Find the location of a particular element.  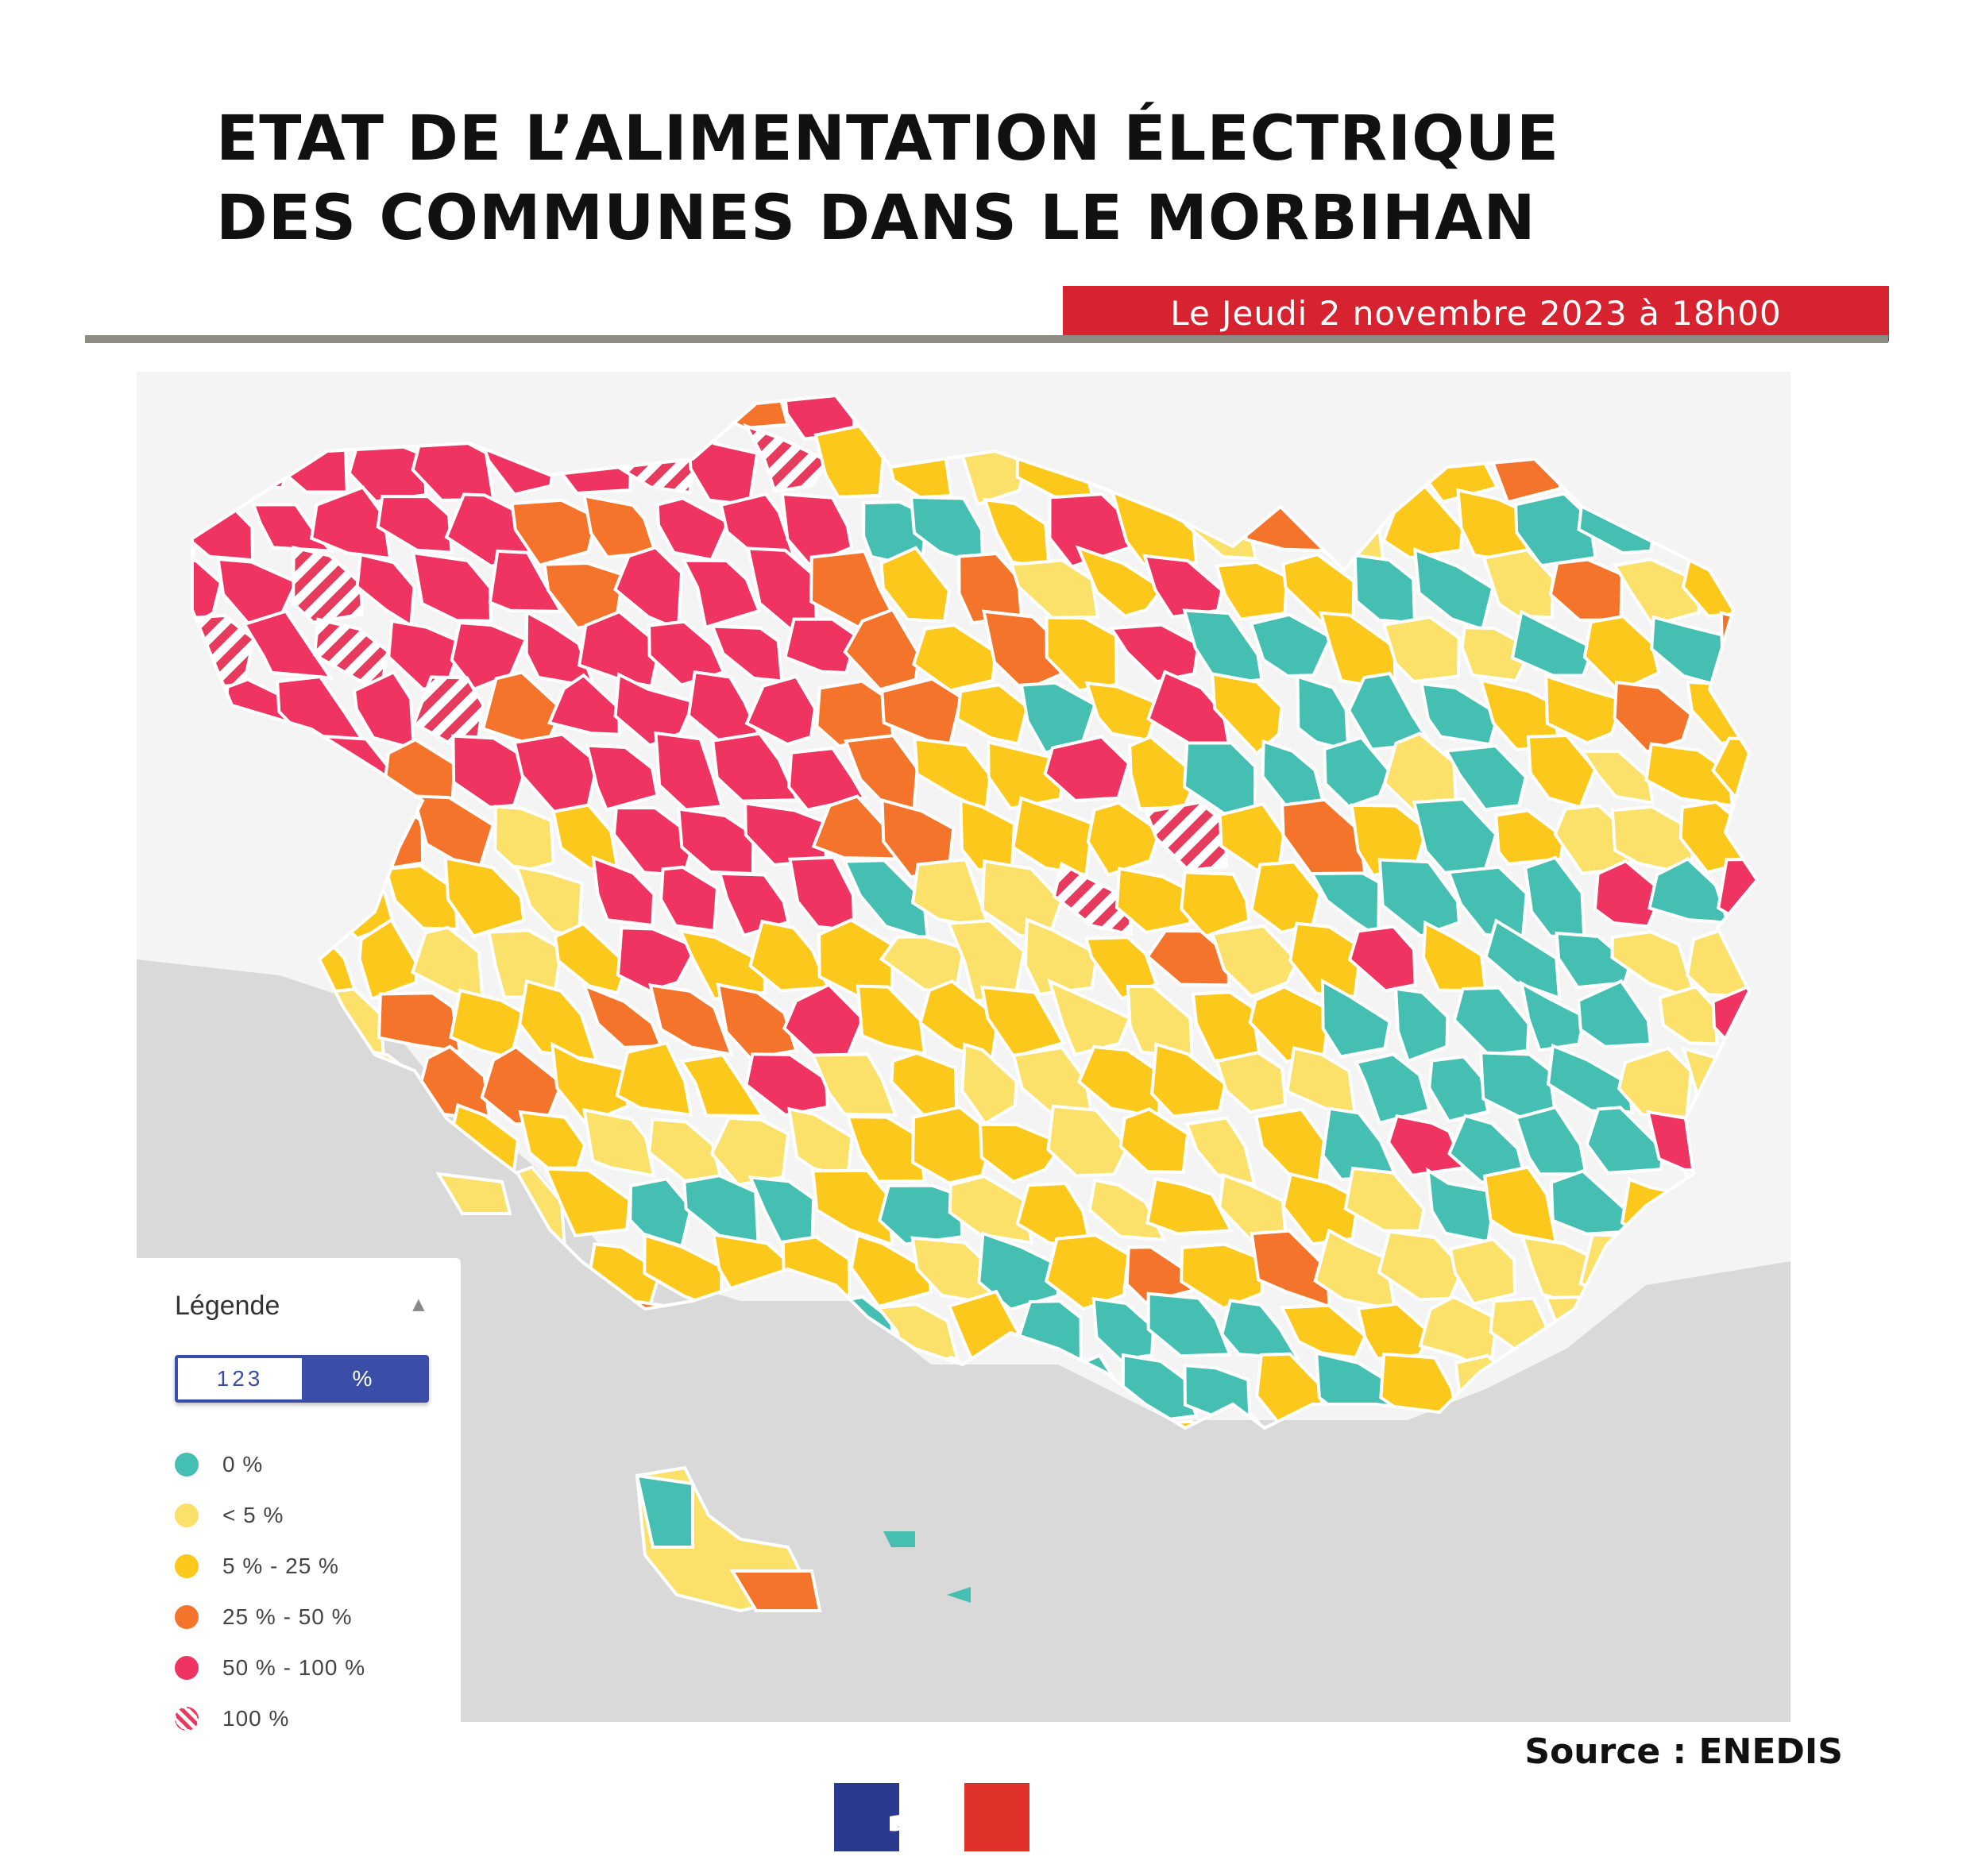

legend-header: Légende ▼ is located at coordinates (302, 1306).